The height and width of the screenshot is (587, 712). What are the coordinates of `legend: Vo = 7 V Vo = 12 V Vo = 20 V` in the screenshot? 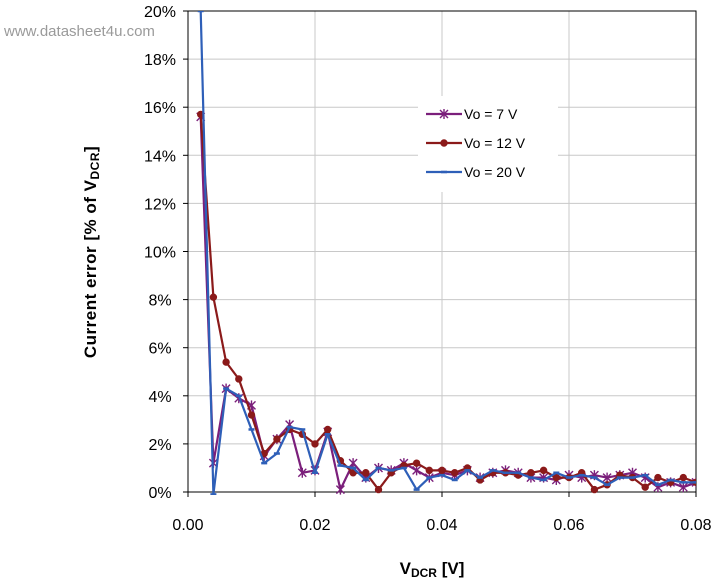 It's located at (488, 144).